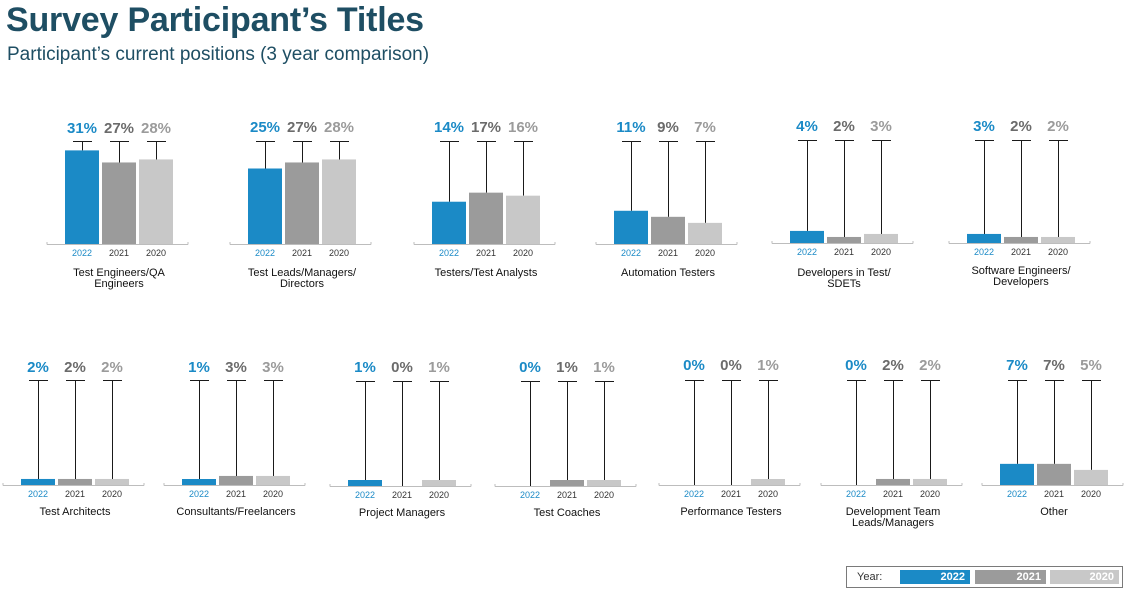 The height and width of the screenshot is (596, 1135). What do you see at coordinates (365, 495) in the screenshot?
I see `project-managers-year-label-2022: 2022` at bounding box center [365, 495].